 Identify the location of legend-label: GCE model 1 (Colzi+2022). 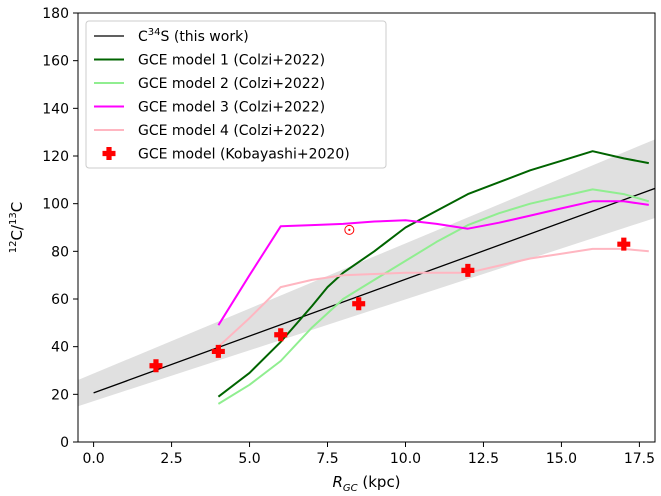
(231, 61).